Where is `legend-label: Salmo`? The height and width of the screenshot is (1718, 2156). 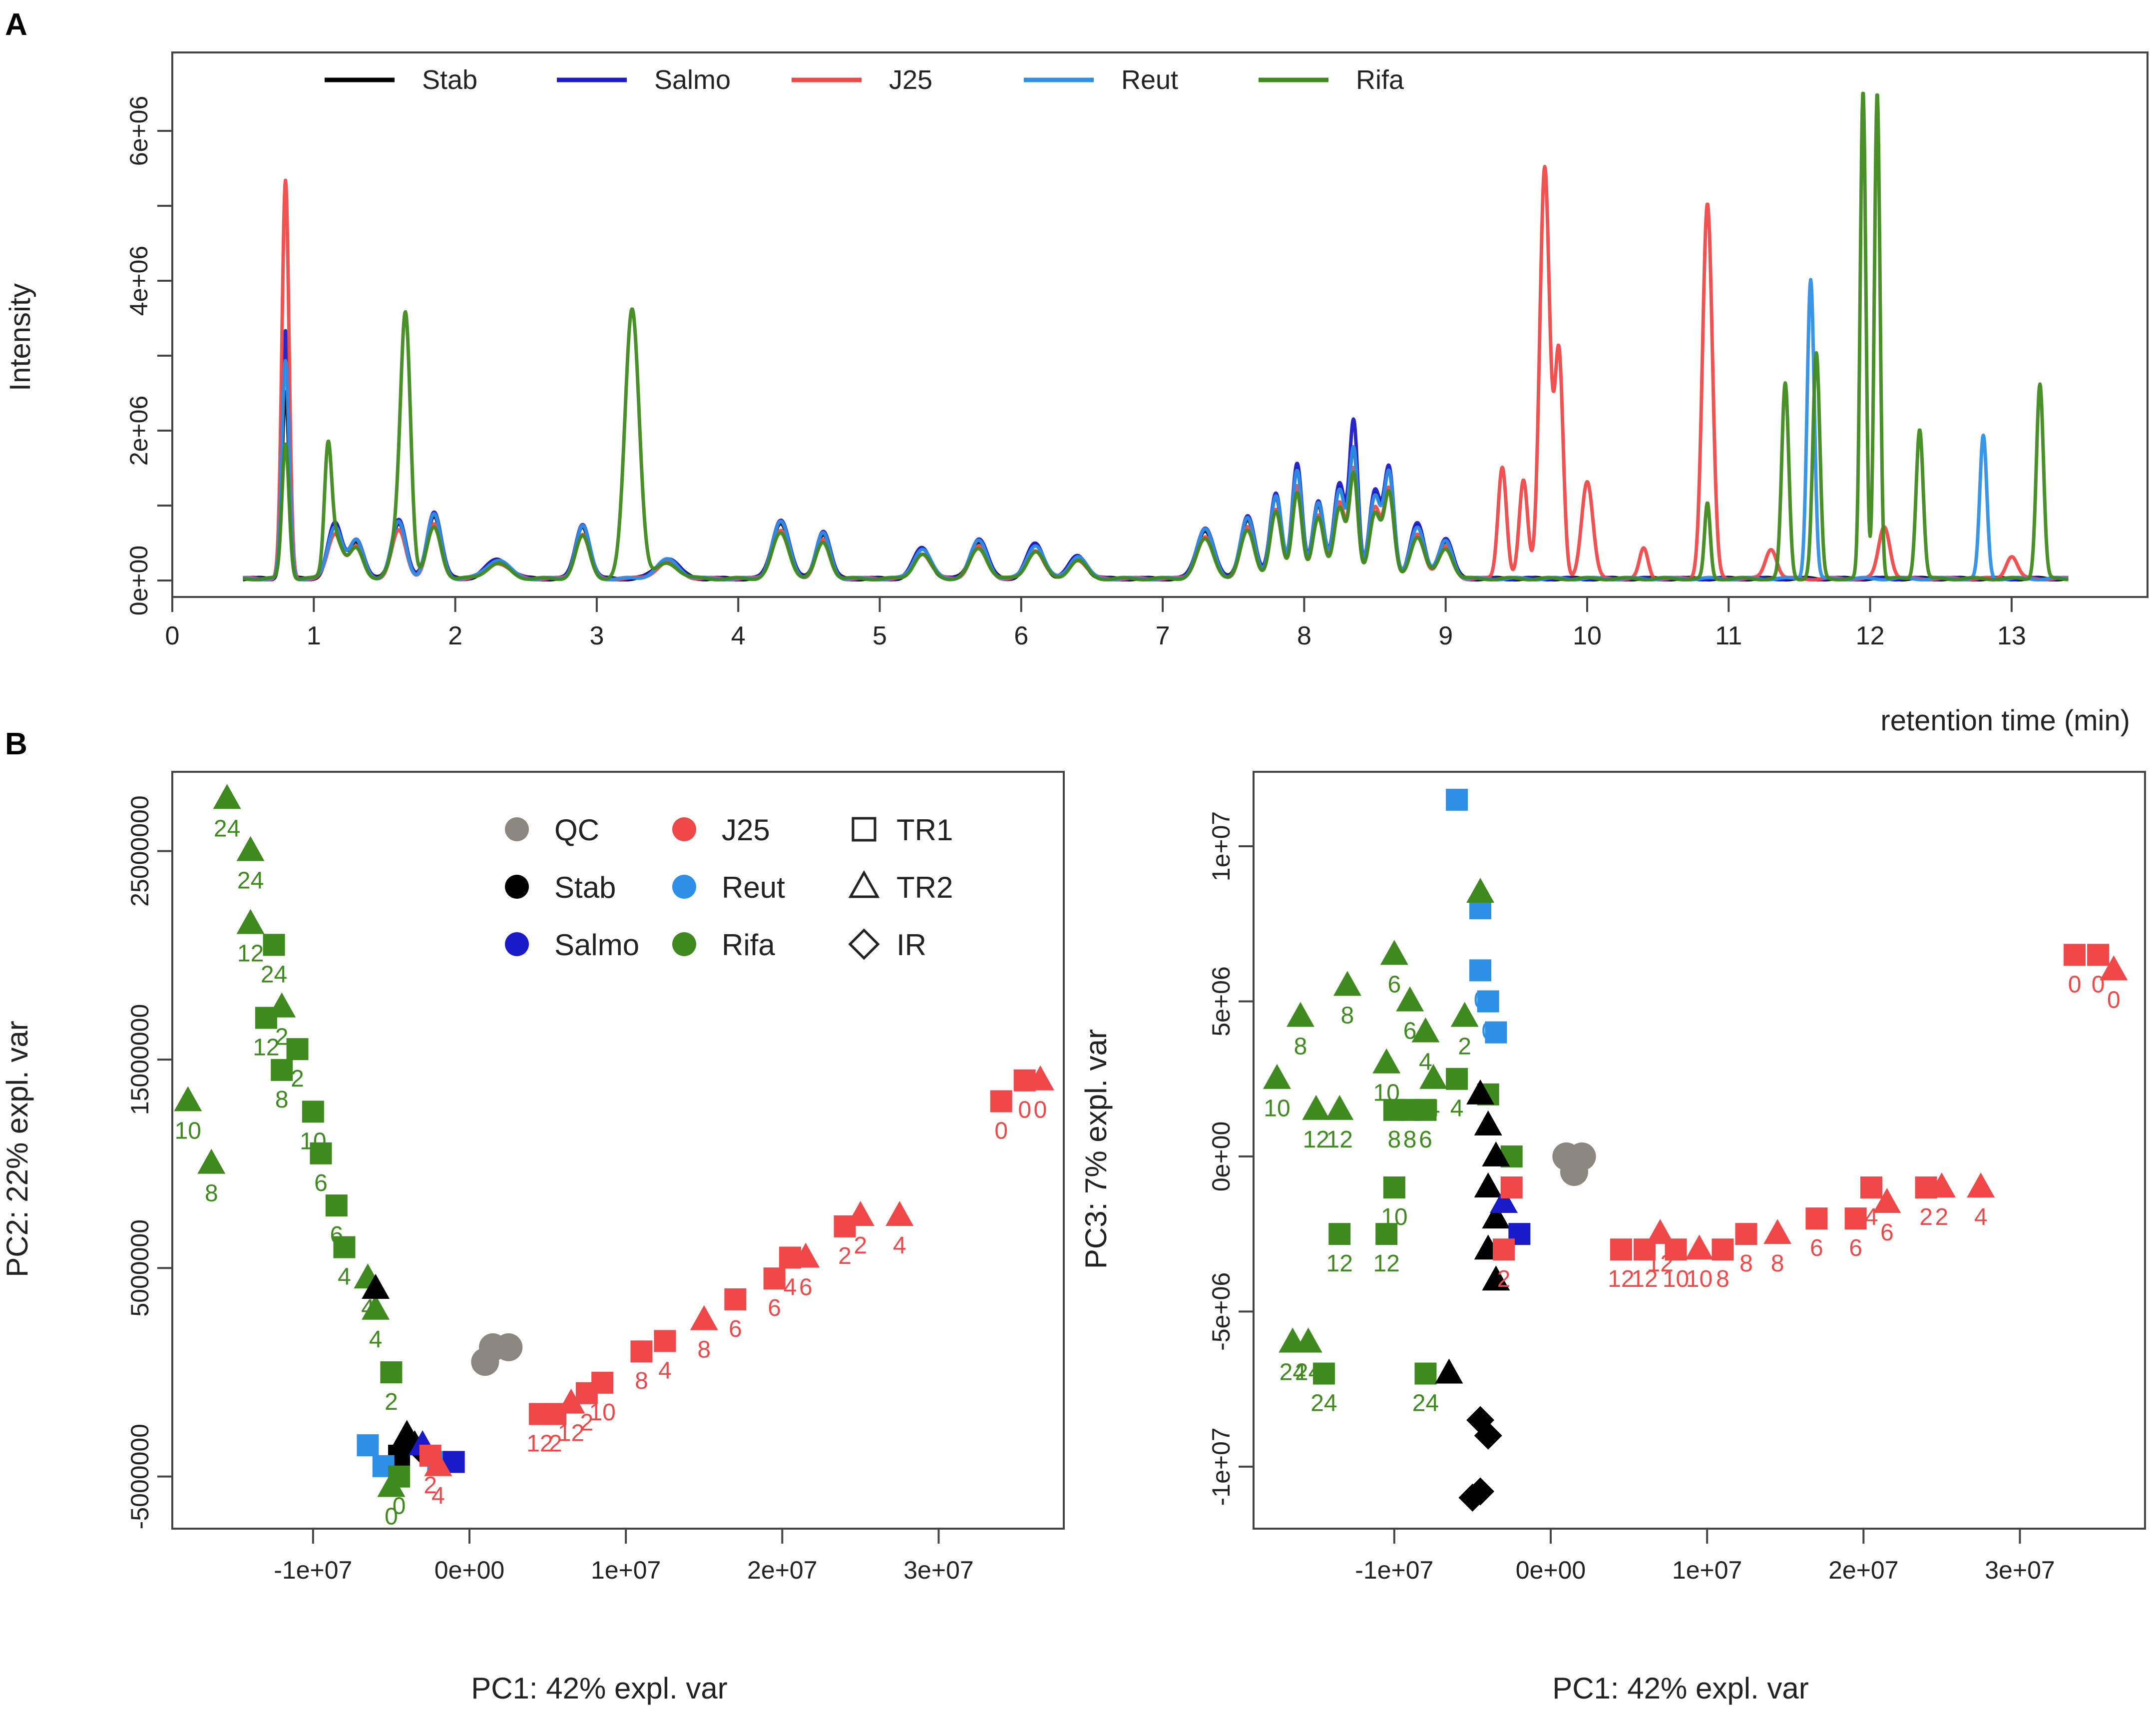 legend-label: Salmo is located at coordinates (596, 945).